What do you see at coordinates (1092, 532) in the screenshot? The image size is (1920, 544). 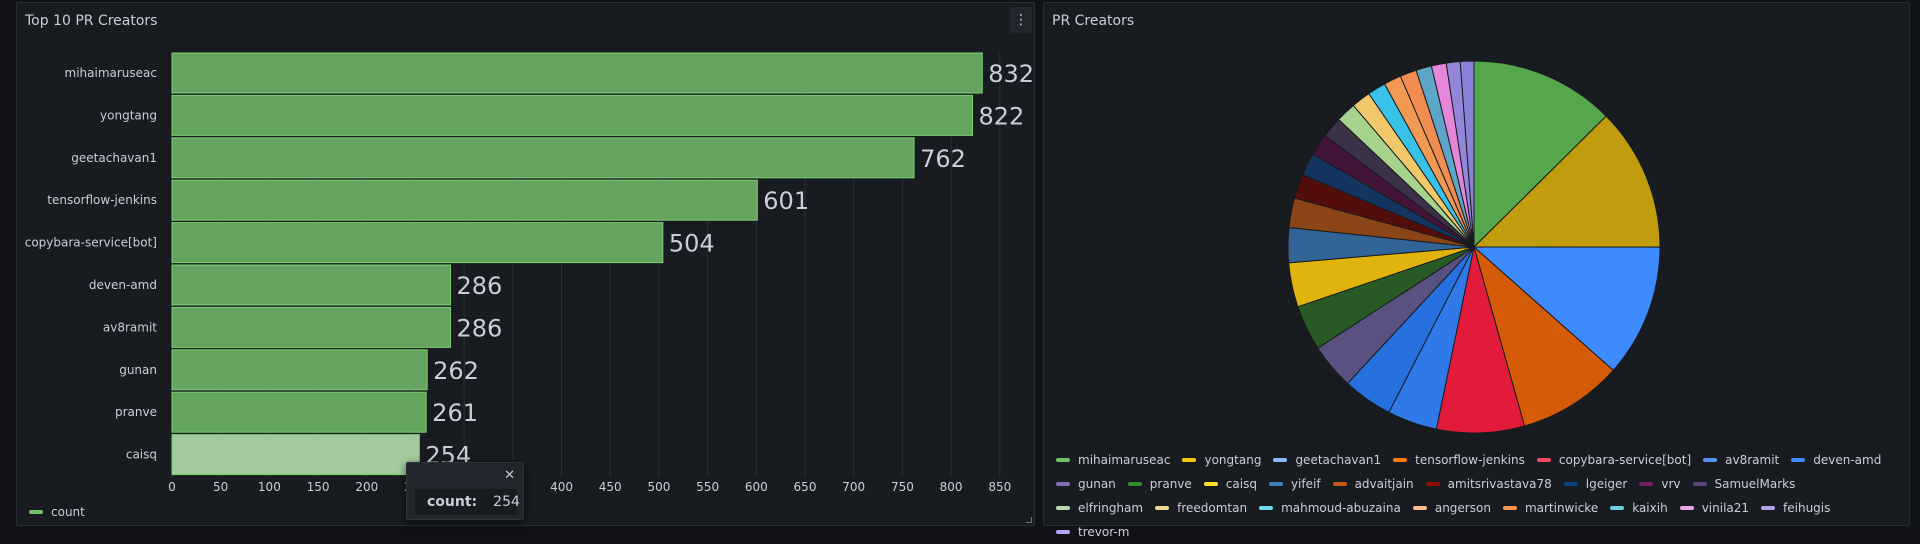 I see `legend-item: trevor-m` at bounding box center [1092, 532].